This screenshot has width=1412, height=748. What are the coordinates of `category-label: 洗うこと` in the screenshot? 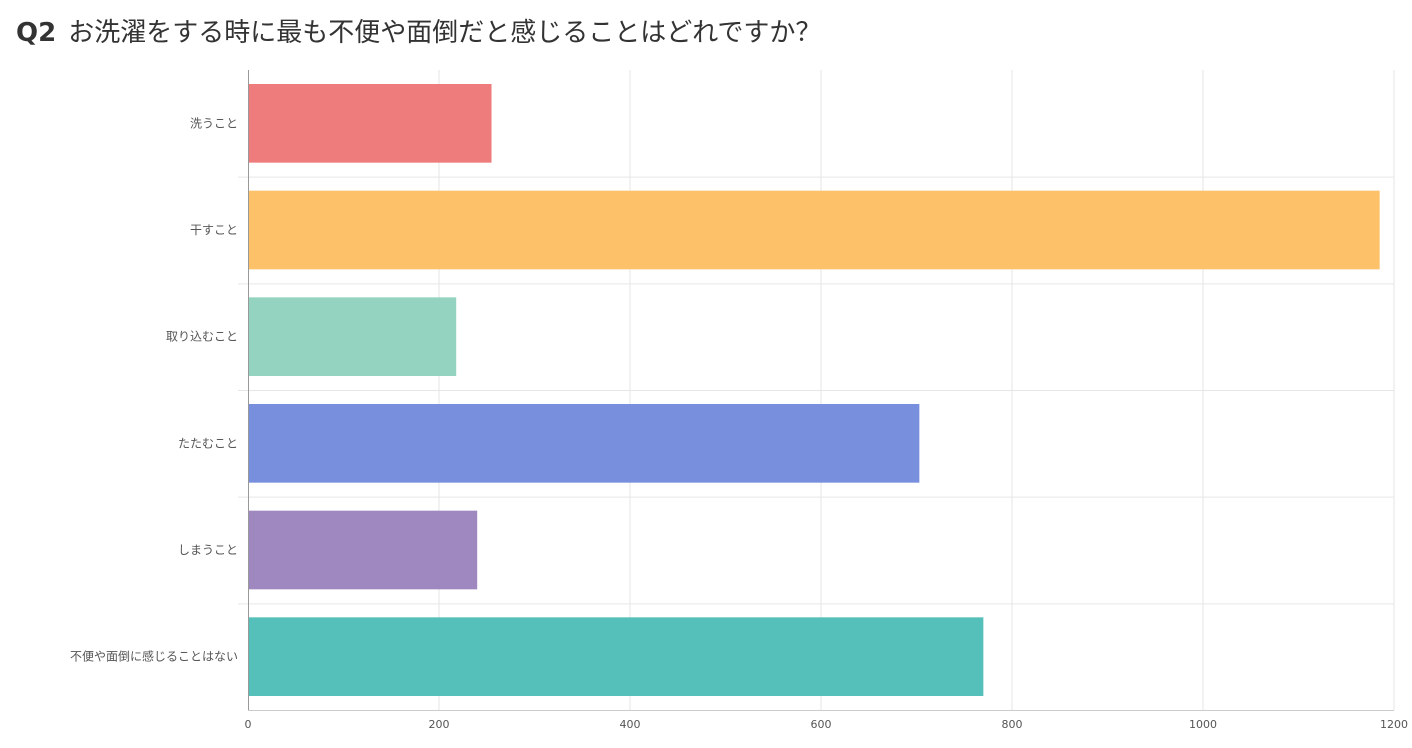 It's located at (214, 123).